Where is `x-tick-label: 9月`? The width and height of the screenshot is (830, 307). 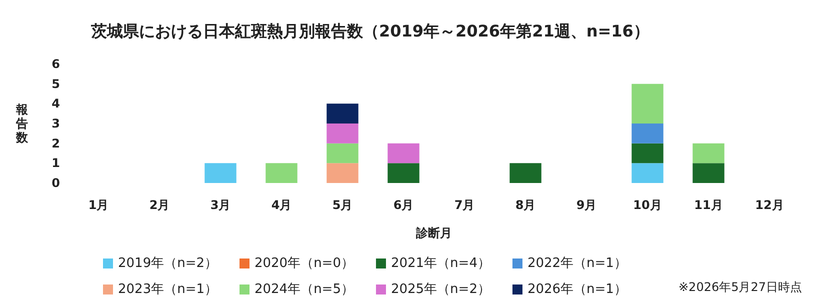 x-tick-label: 9月 is located at coordinates (586, 205).